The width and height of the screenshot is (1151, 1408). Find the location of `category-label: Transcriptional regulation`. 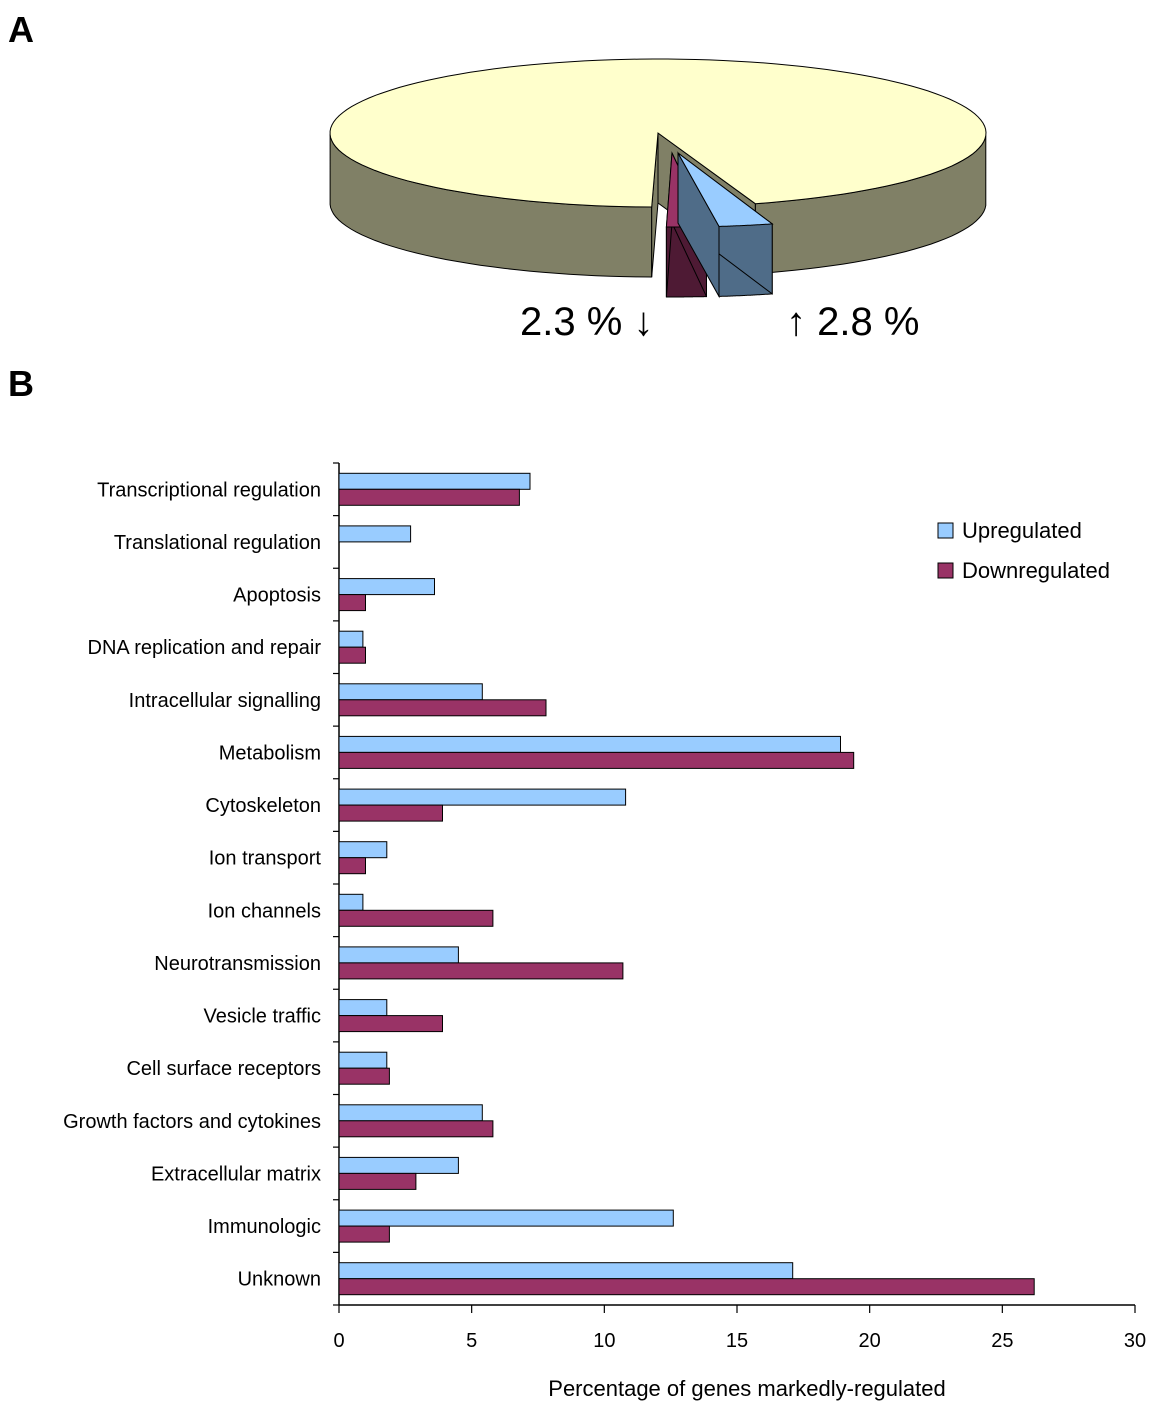

category-label: Transcriptional regulation is located at coordinates (209, 490).